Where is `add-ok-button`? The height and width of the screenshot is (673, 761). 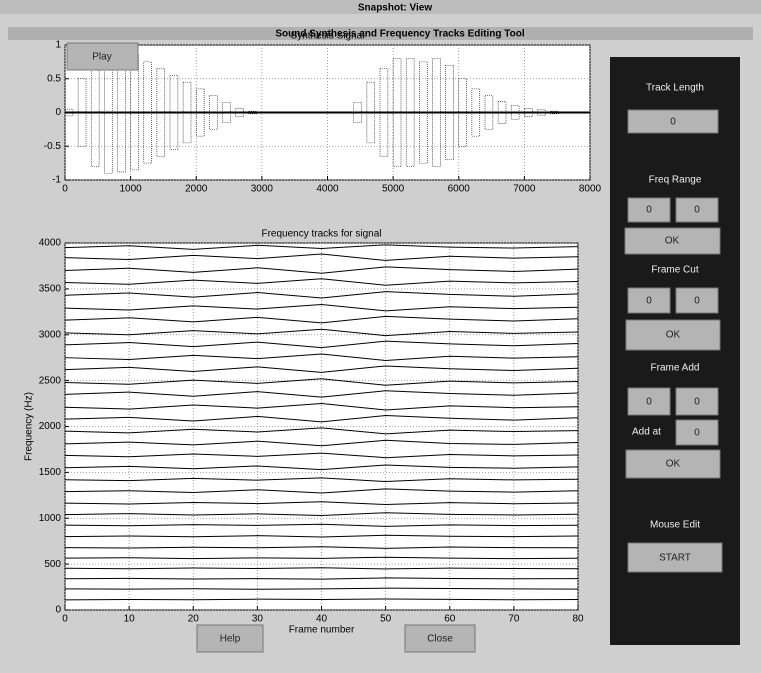 add-ok-button is located at coordinates (673, 464).